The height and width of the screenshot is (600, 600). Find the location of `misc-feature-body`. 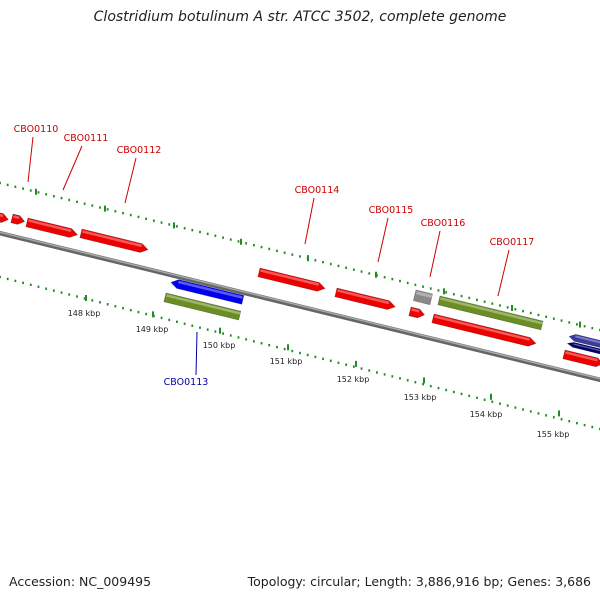

misc-feature-body is located at coordinates (202, 306).